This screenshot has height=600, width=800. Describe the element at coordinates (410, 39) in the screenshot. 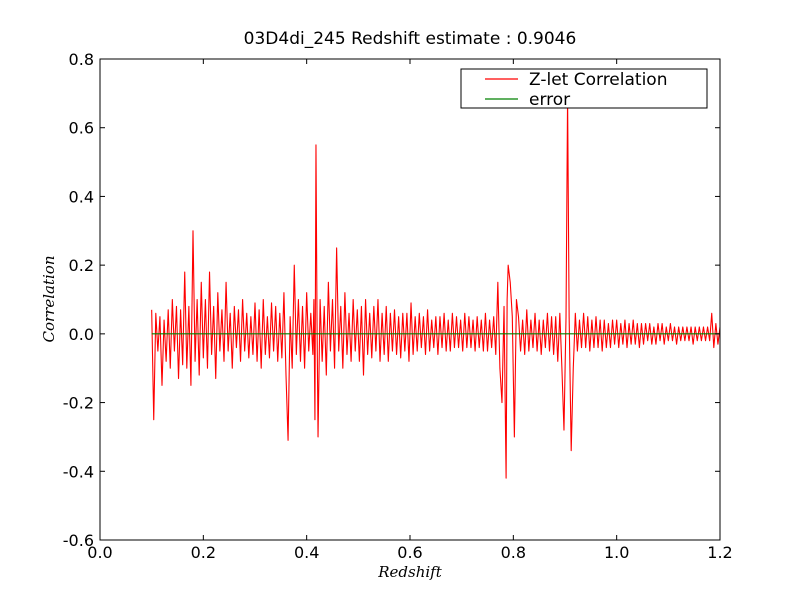

I see `chart-title: 03D4di_245 Redshift estimate : 0.9046` at that location.